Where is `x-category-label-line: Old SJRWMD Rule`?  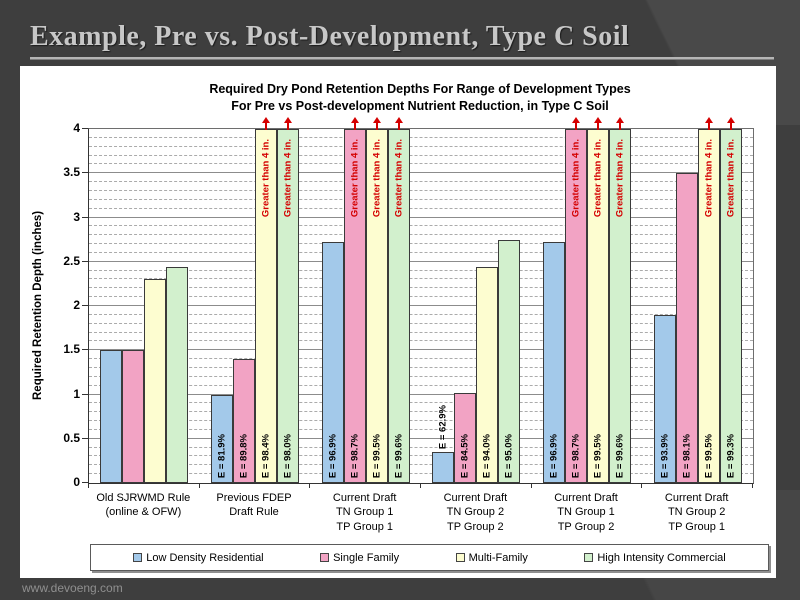
x-category-label-line: Old SJRWMD Rule is located at coordinates (143, 498).